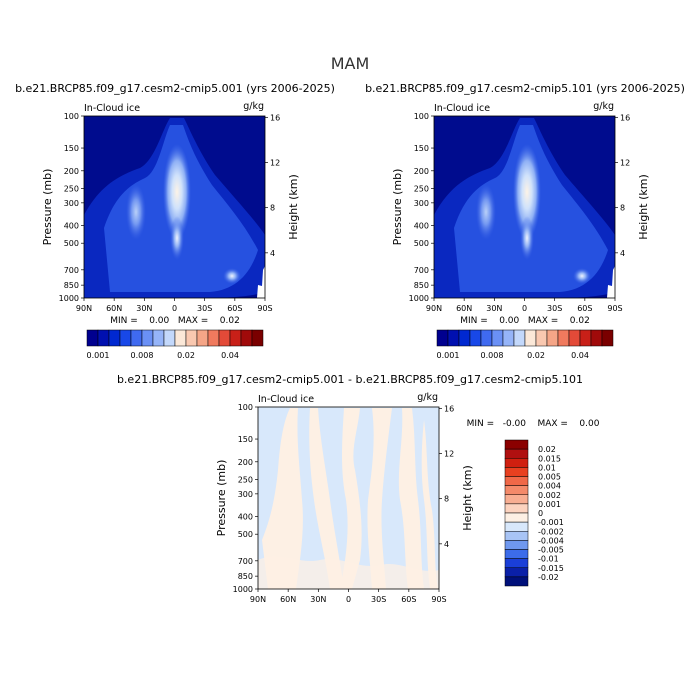 This screenshot has height=700, width=700. Describe the element at coordinates (486, 212) in the screenshot. I see `panel-2-nh-maximum` at that location.